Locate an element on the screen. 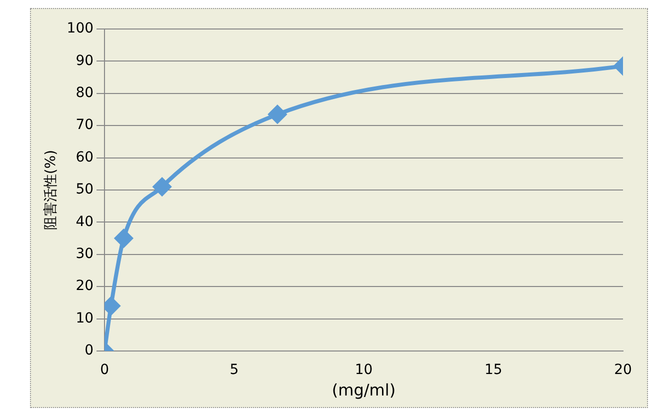 This screenshot has height=410, width=650. y-tick-label: 50 is located at coordinates (85, 190).